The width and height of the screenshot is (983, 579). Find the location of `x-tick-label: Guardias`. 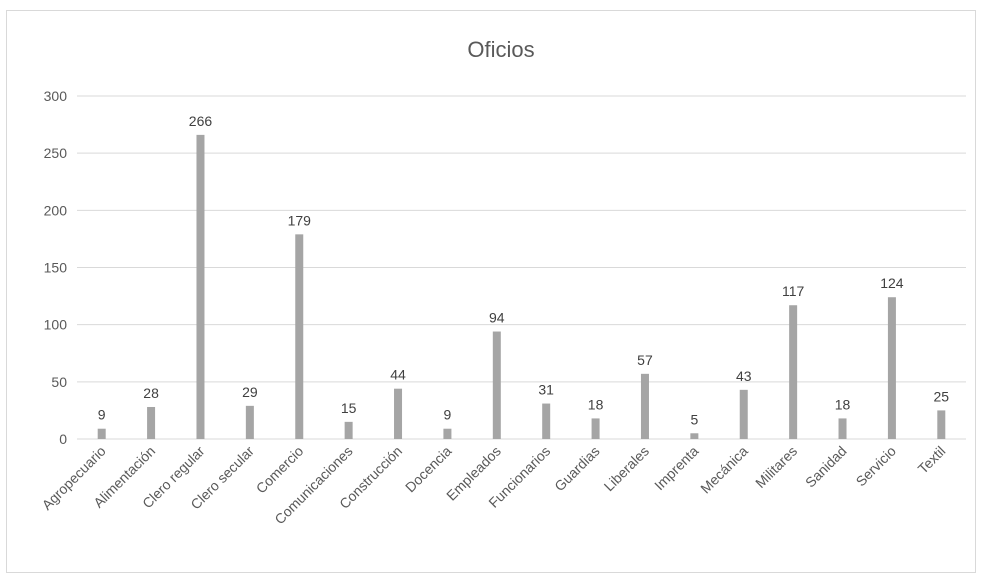

x-tick-label: Guardias is located at coordinates (576, 468).